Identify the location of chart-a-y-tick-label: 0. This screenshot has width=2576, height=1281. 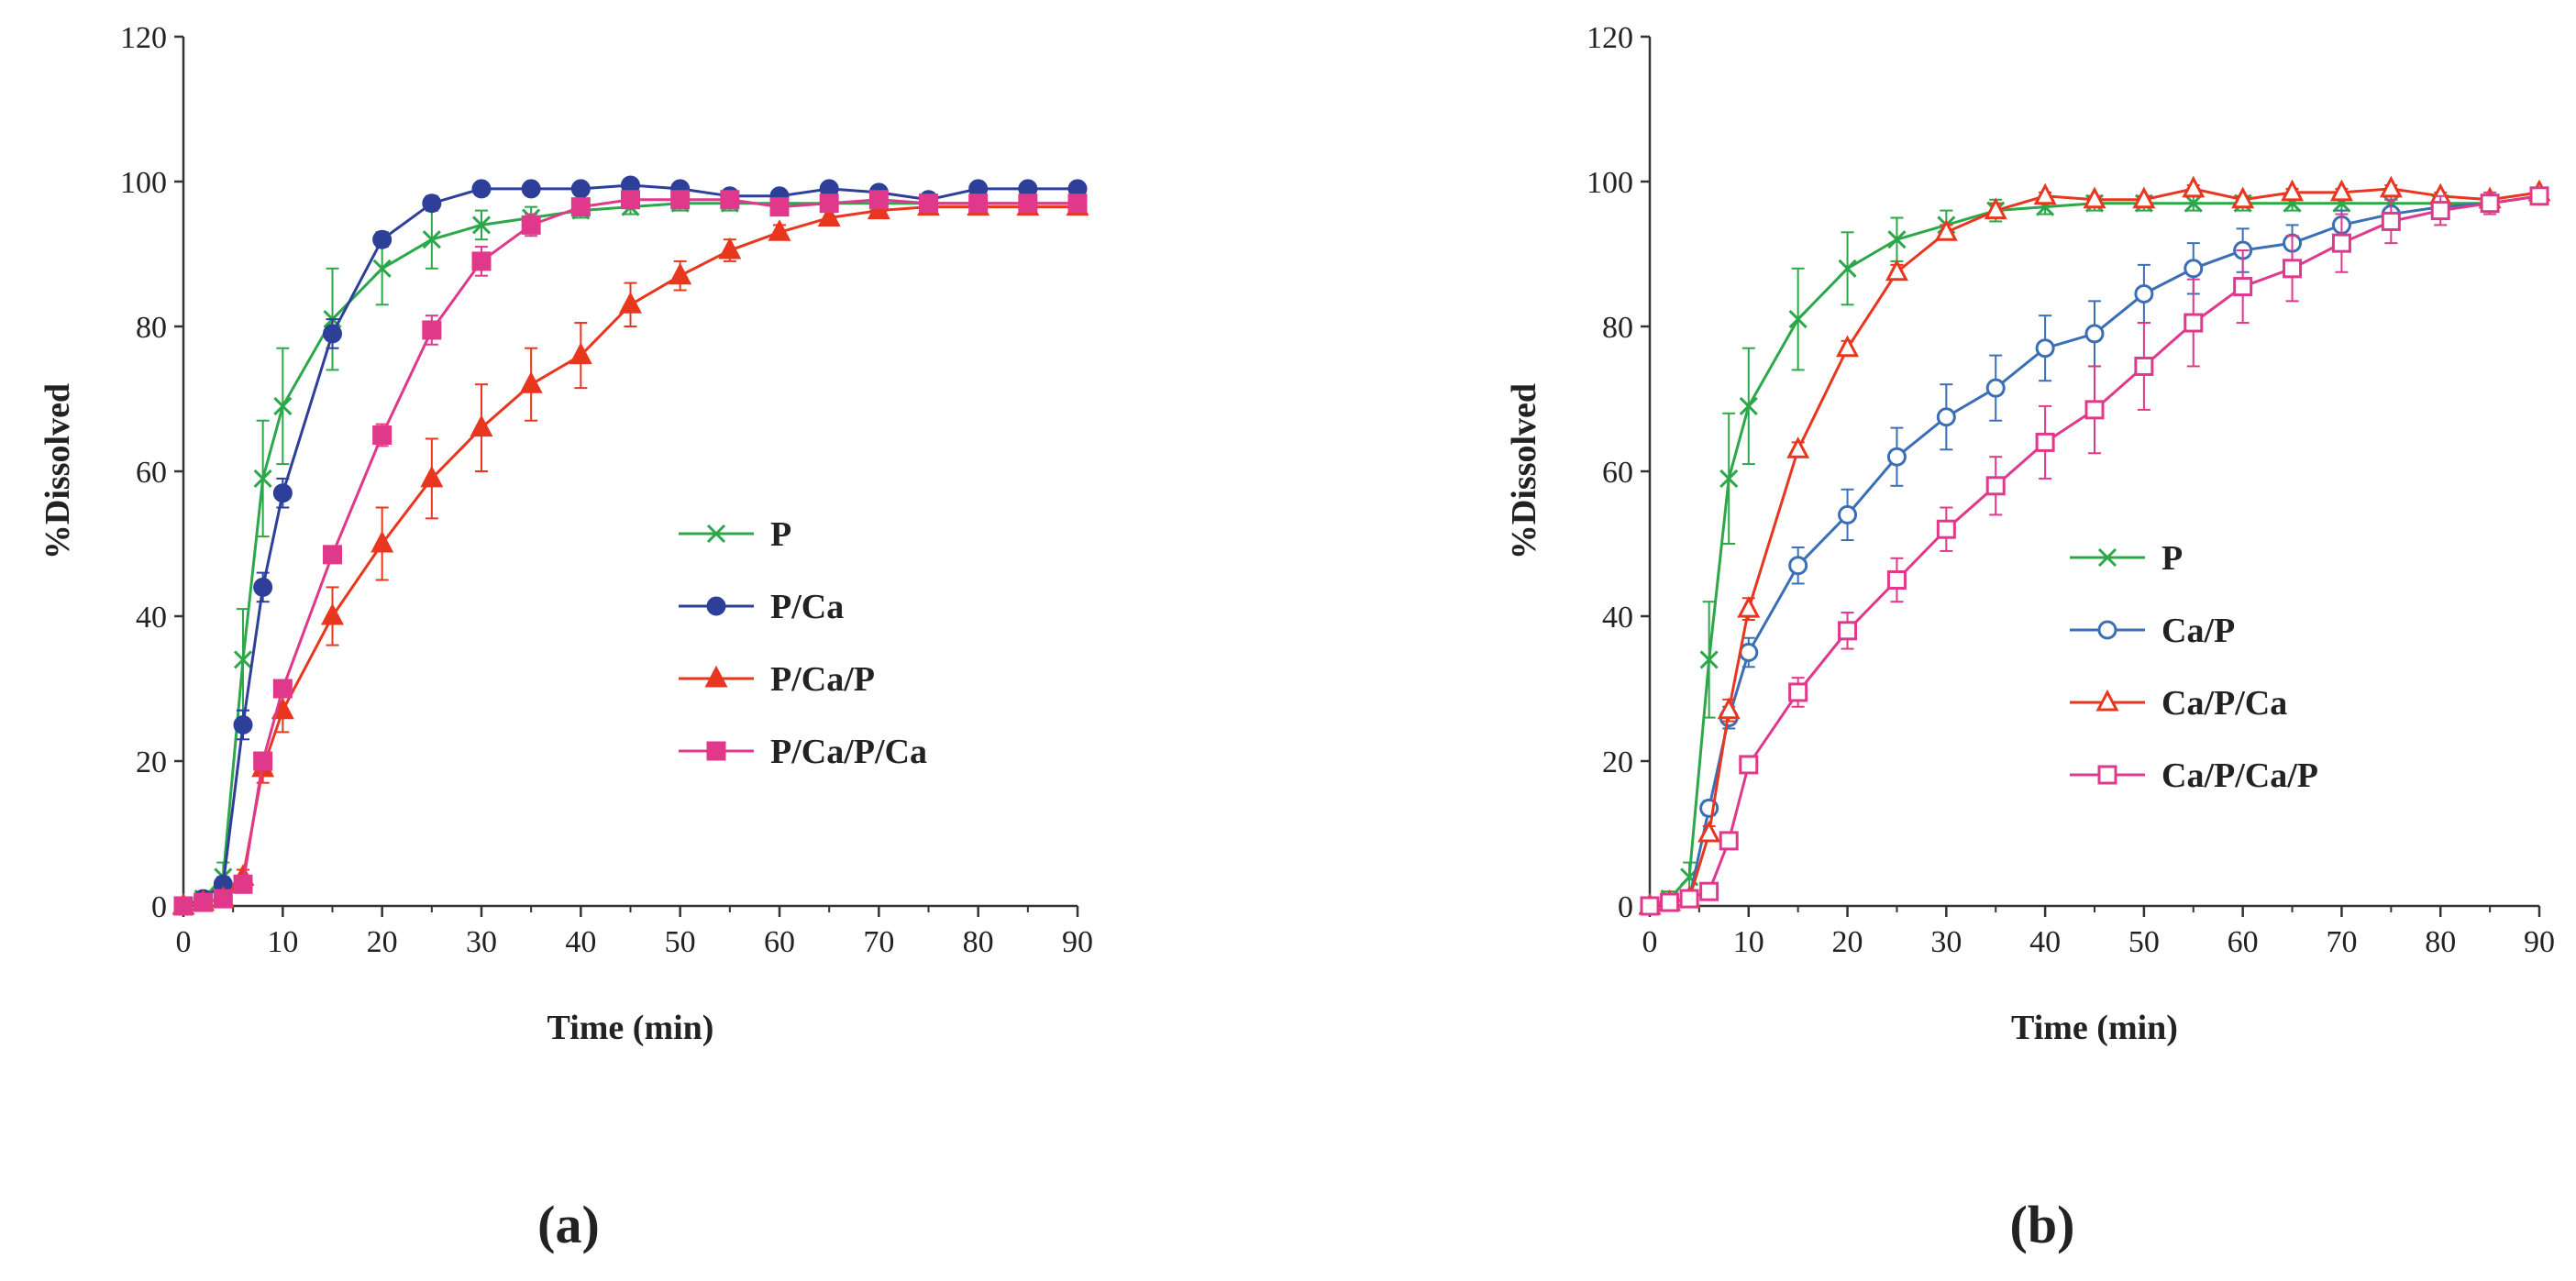
(159, 907).